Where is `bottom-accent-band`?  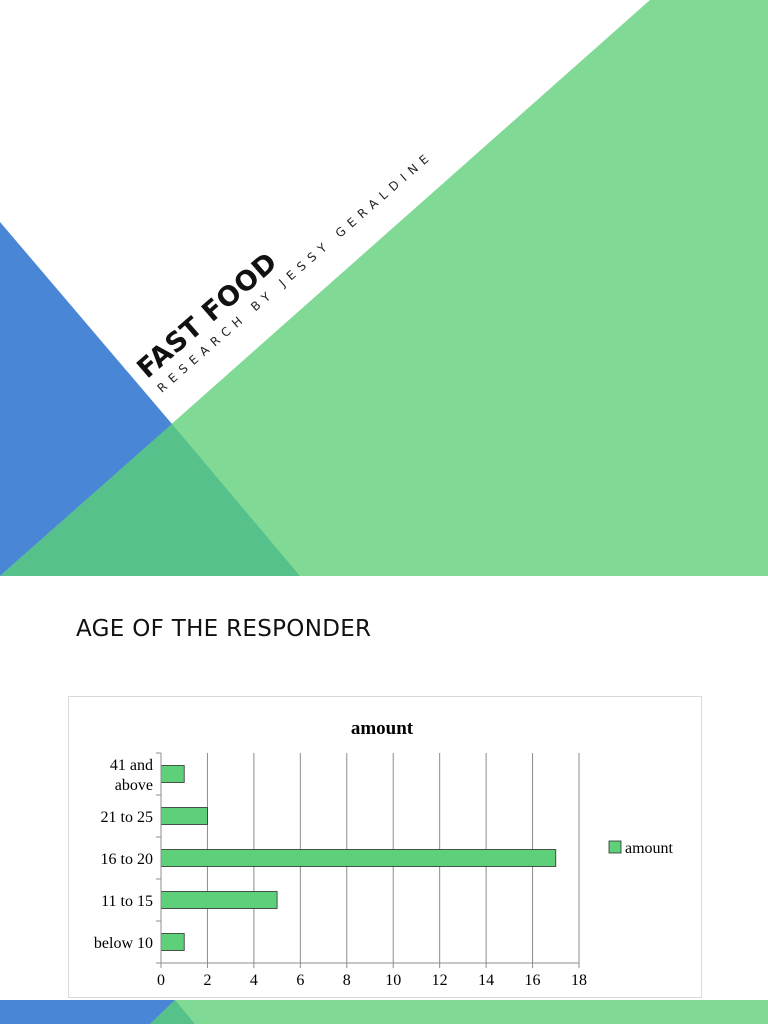
bottom-accent-band is located at coordinates (384, 1012).